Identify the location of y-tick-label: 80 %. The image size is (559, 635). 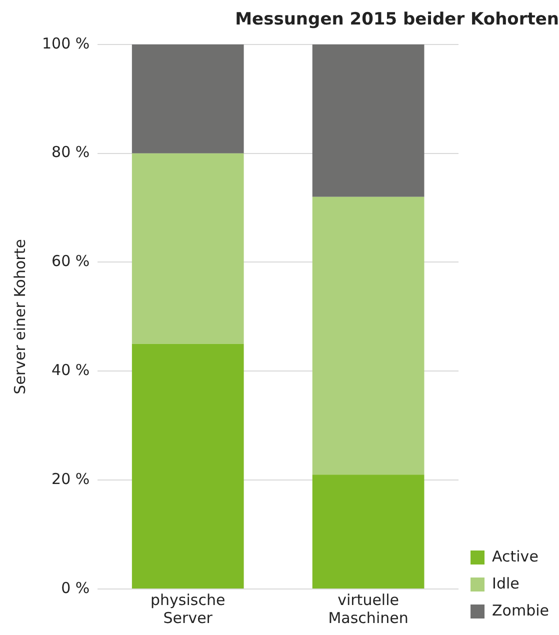
(71, 152).